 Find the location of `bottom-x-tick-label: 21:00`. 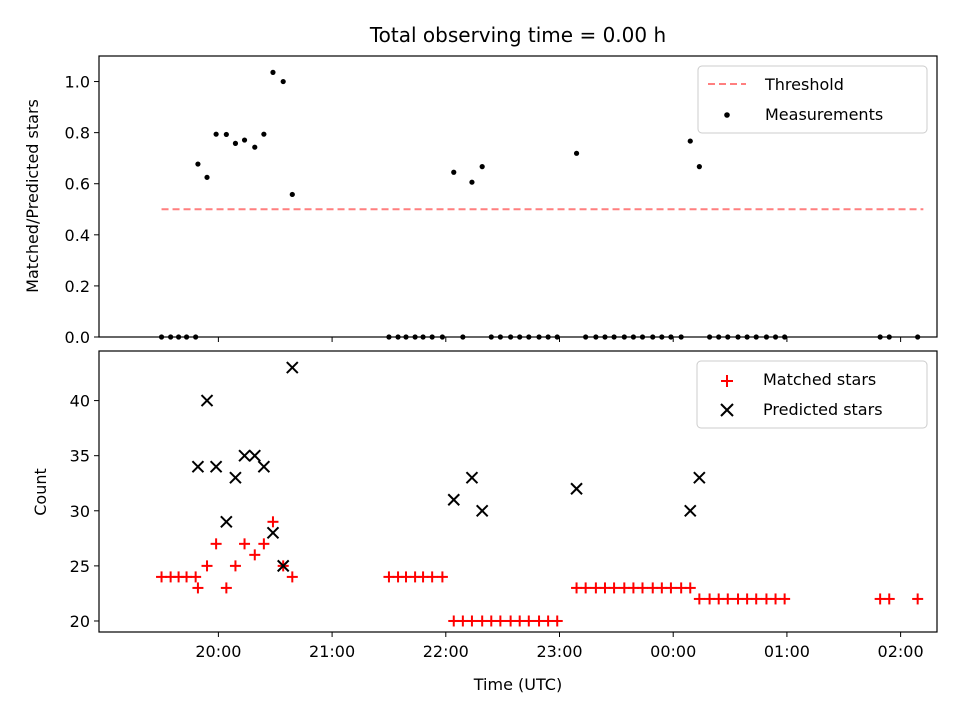

bottom-x-tick-label: 21:00 is located at coordinates (332, 651).